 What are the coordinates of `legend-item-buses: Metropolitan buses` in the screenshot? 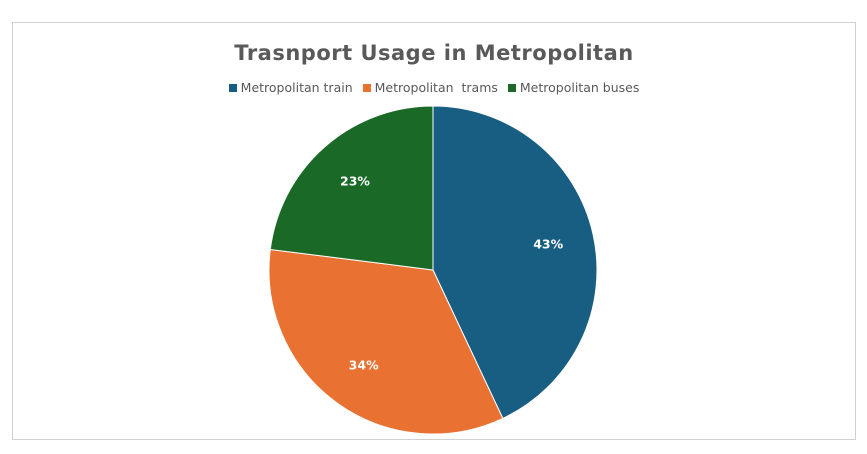 It's located at (573, 87).